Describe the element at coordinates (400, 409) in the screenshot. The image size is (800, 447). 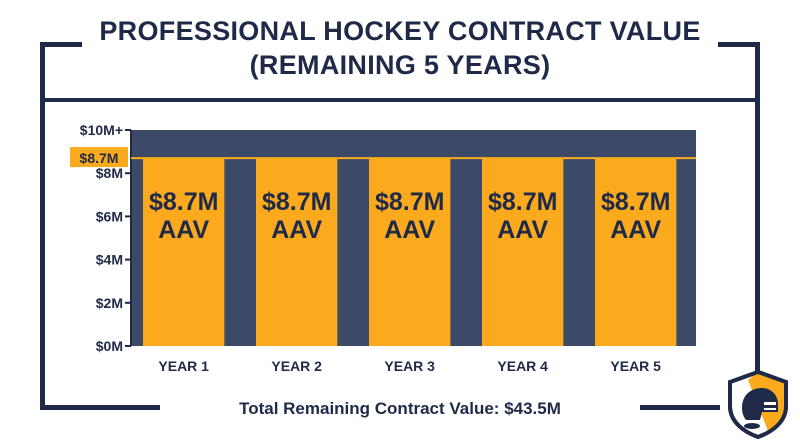
I see `total-contract-value: Total Remaining Contract Value: $43.5M` at that location.